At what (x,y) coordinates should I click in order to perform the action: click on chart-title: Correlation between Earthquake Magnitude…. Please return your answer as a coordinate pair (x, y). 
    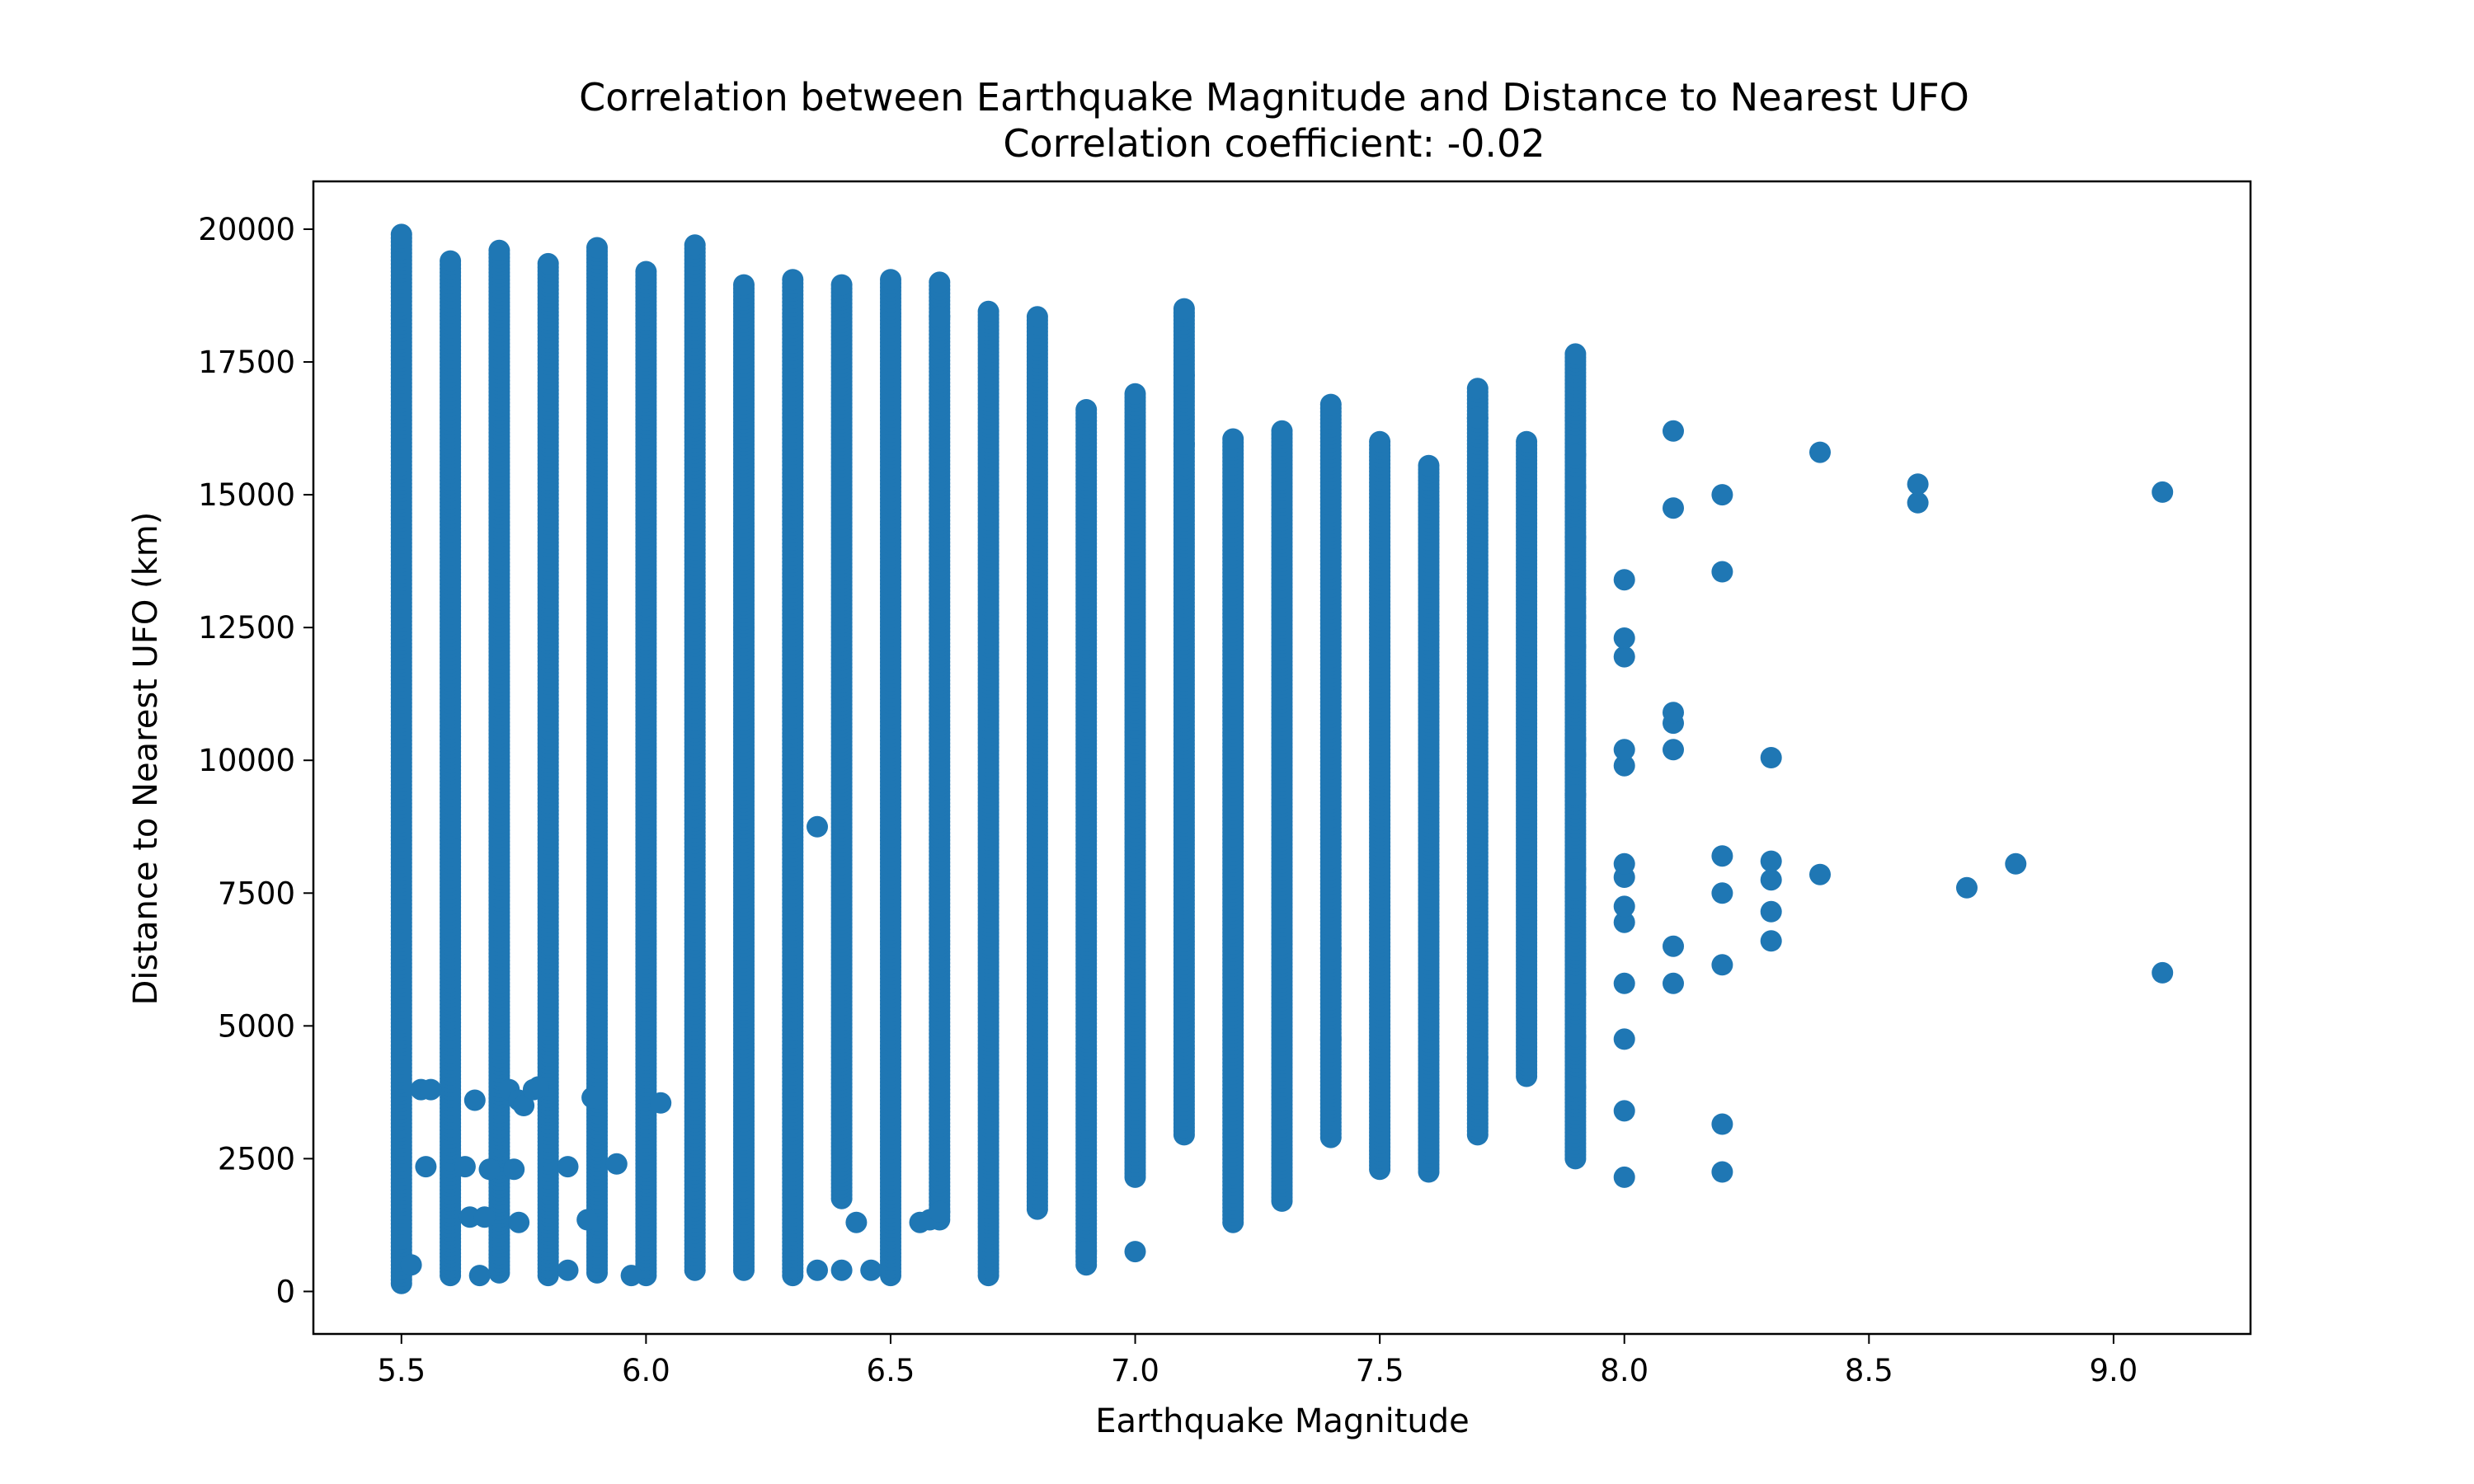
    Looking at the image, I should click on (1274, 97).